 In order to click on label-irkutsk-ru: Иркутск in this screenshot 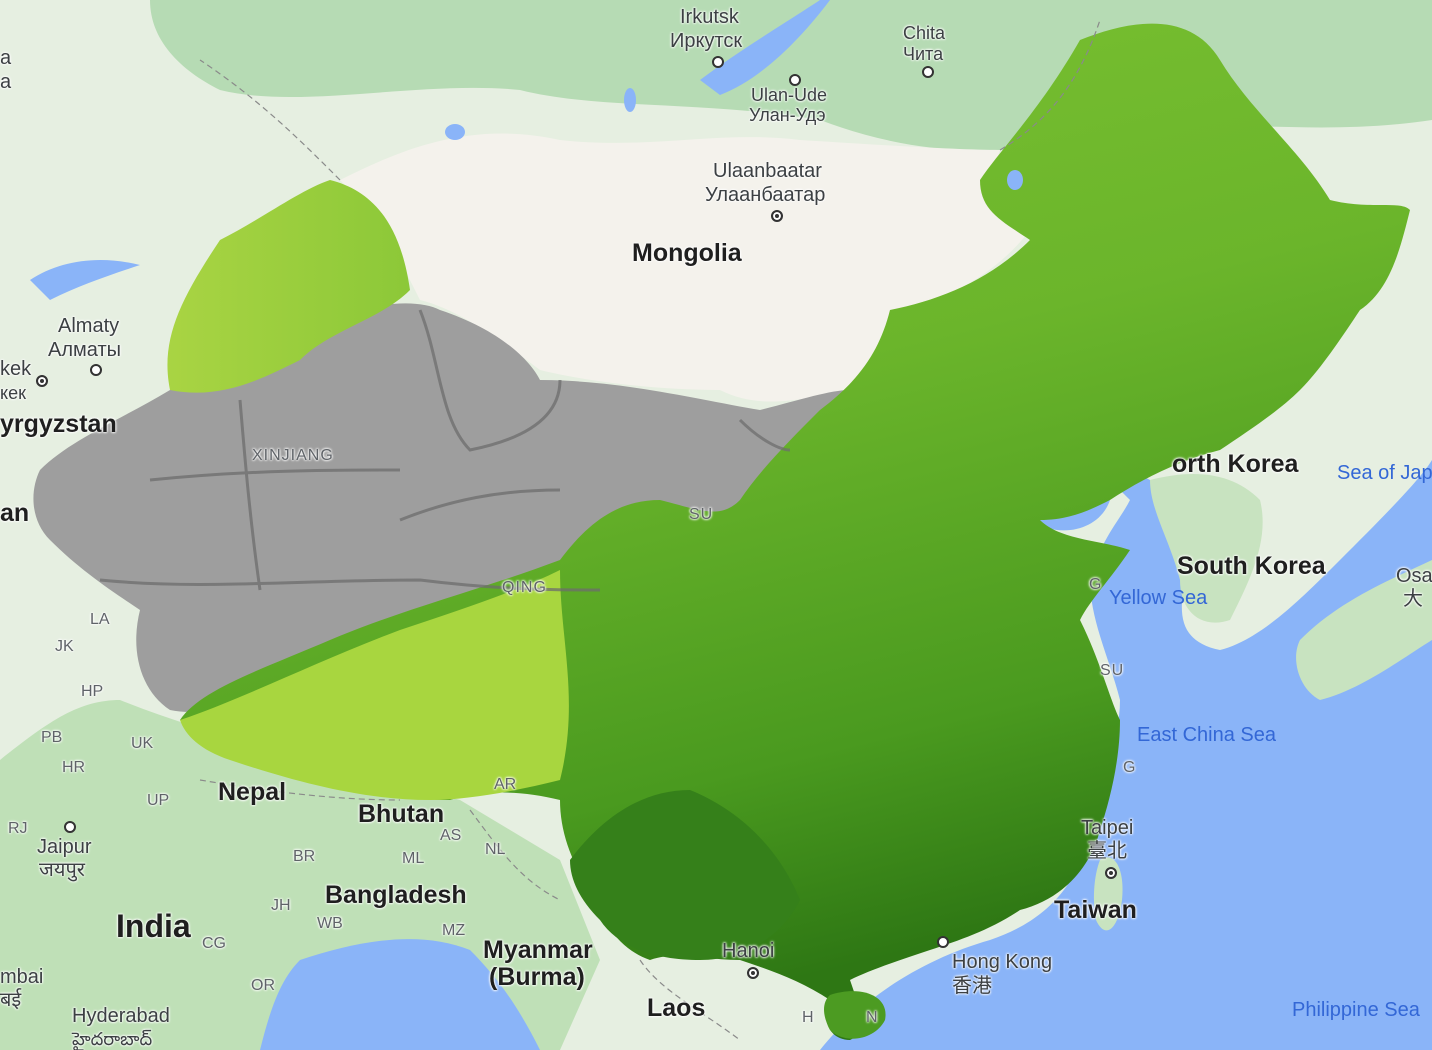, I will do `click(706, 41)`.